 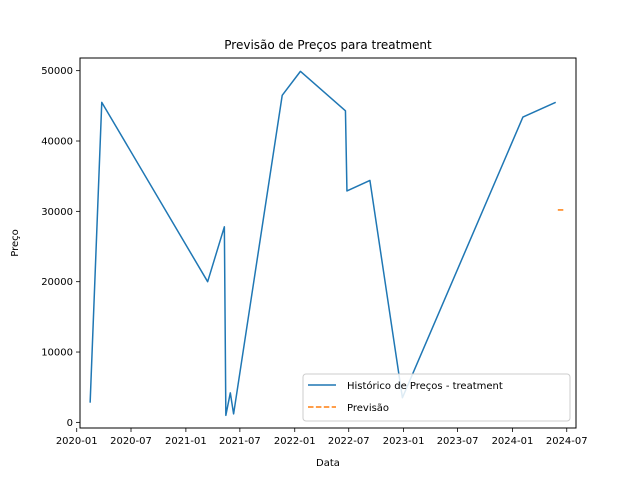 I want to click on x-tick-label: 2024-01, so click(x=513, y=441).